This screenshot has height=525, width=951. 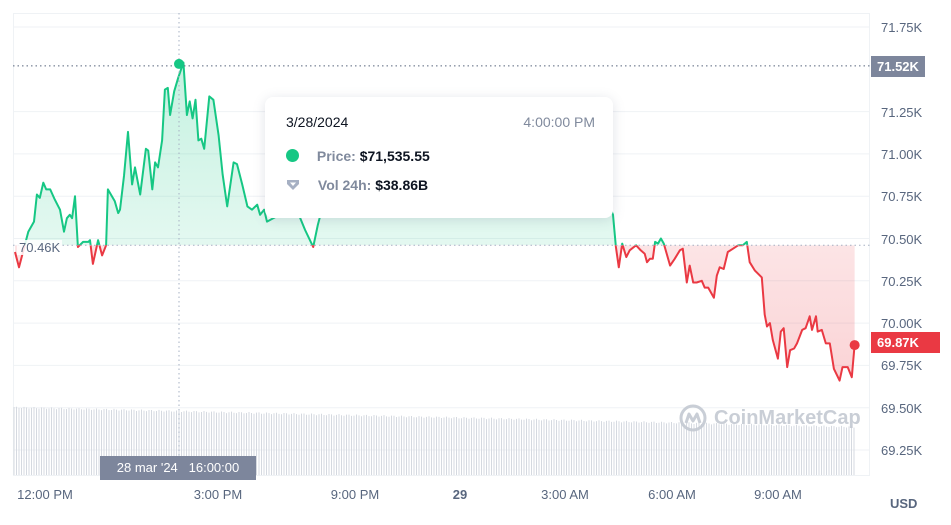 I want to click on x-tick-label: 9:00 PM, so click(x=355, y=494).